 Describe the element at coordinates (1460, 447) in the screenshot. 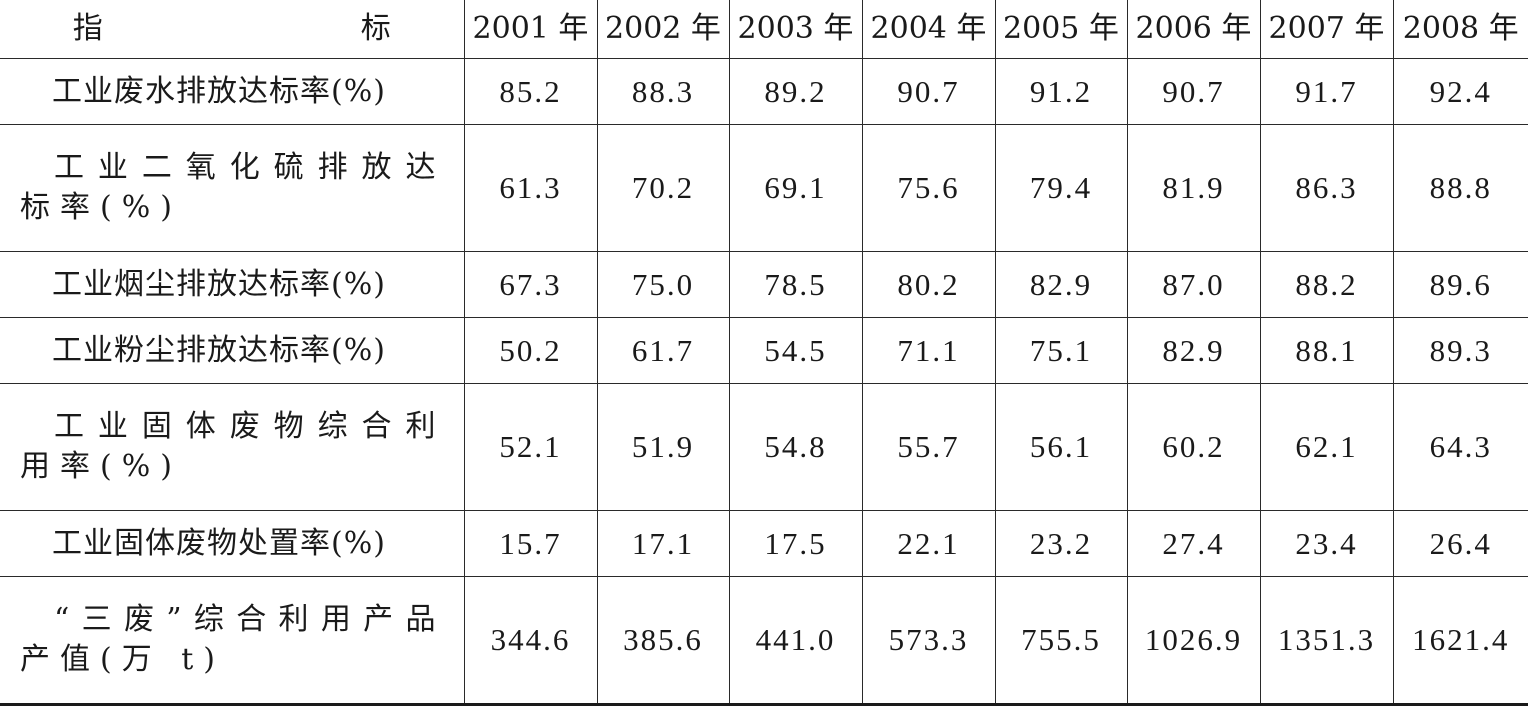

I see `table-cell: 64.3` at that location.